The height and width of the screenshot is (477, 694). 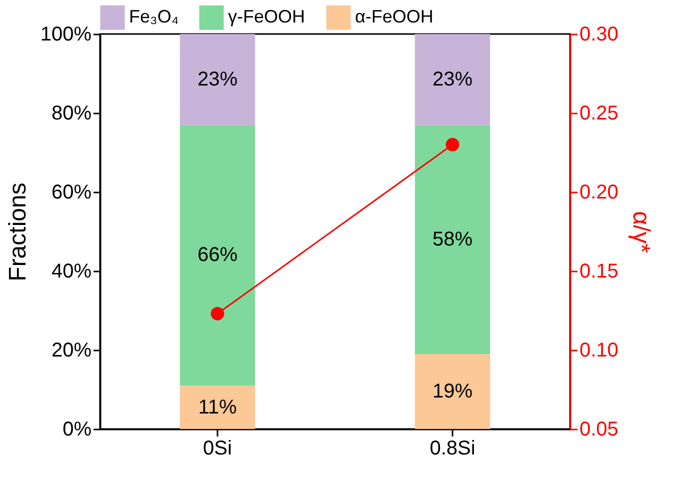 I want to click on legend-label: Fe₃O₄, so click(x=154, y=16).